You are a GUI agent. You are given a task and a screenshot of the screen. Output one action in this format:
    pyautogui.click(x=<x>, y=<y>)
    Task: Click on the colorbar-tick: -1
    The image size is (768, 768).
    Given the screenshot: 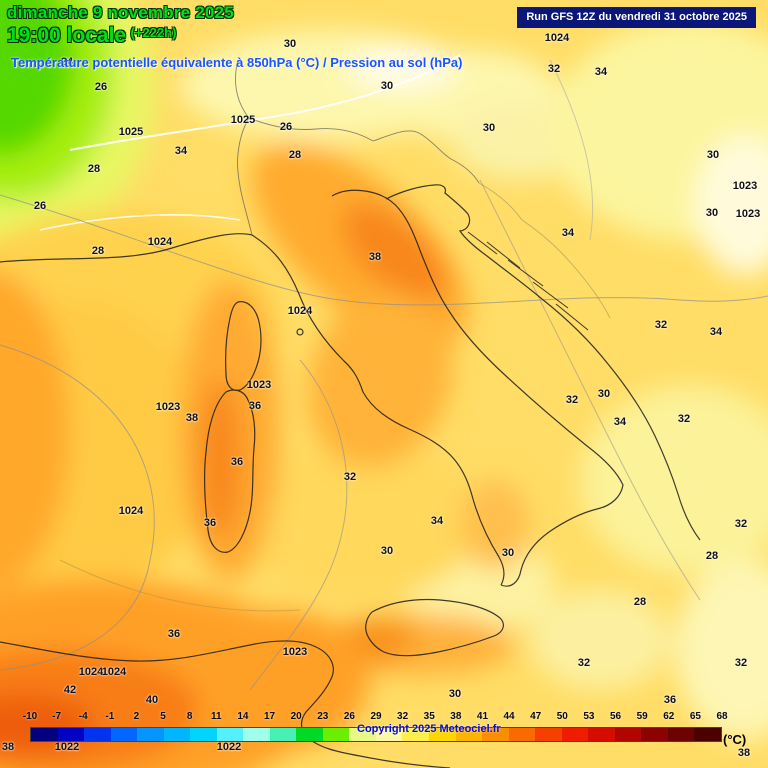 What is the action you would take?
    pyautogui.click(x=110, y=716)
    